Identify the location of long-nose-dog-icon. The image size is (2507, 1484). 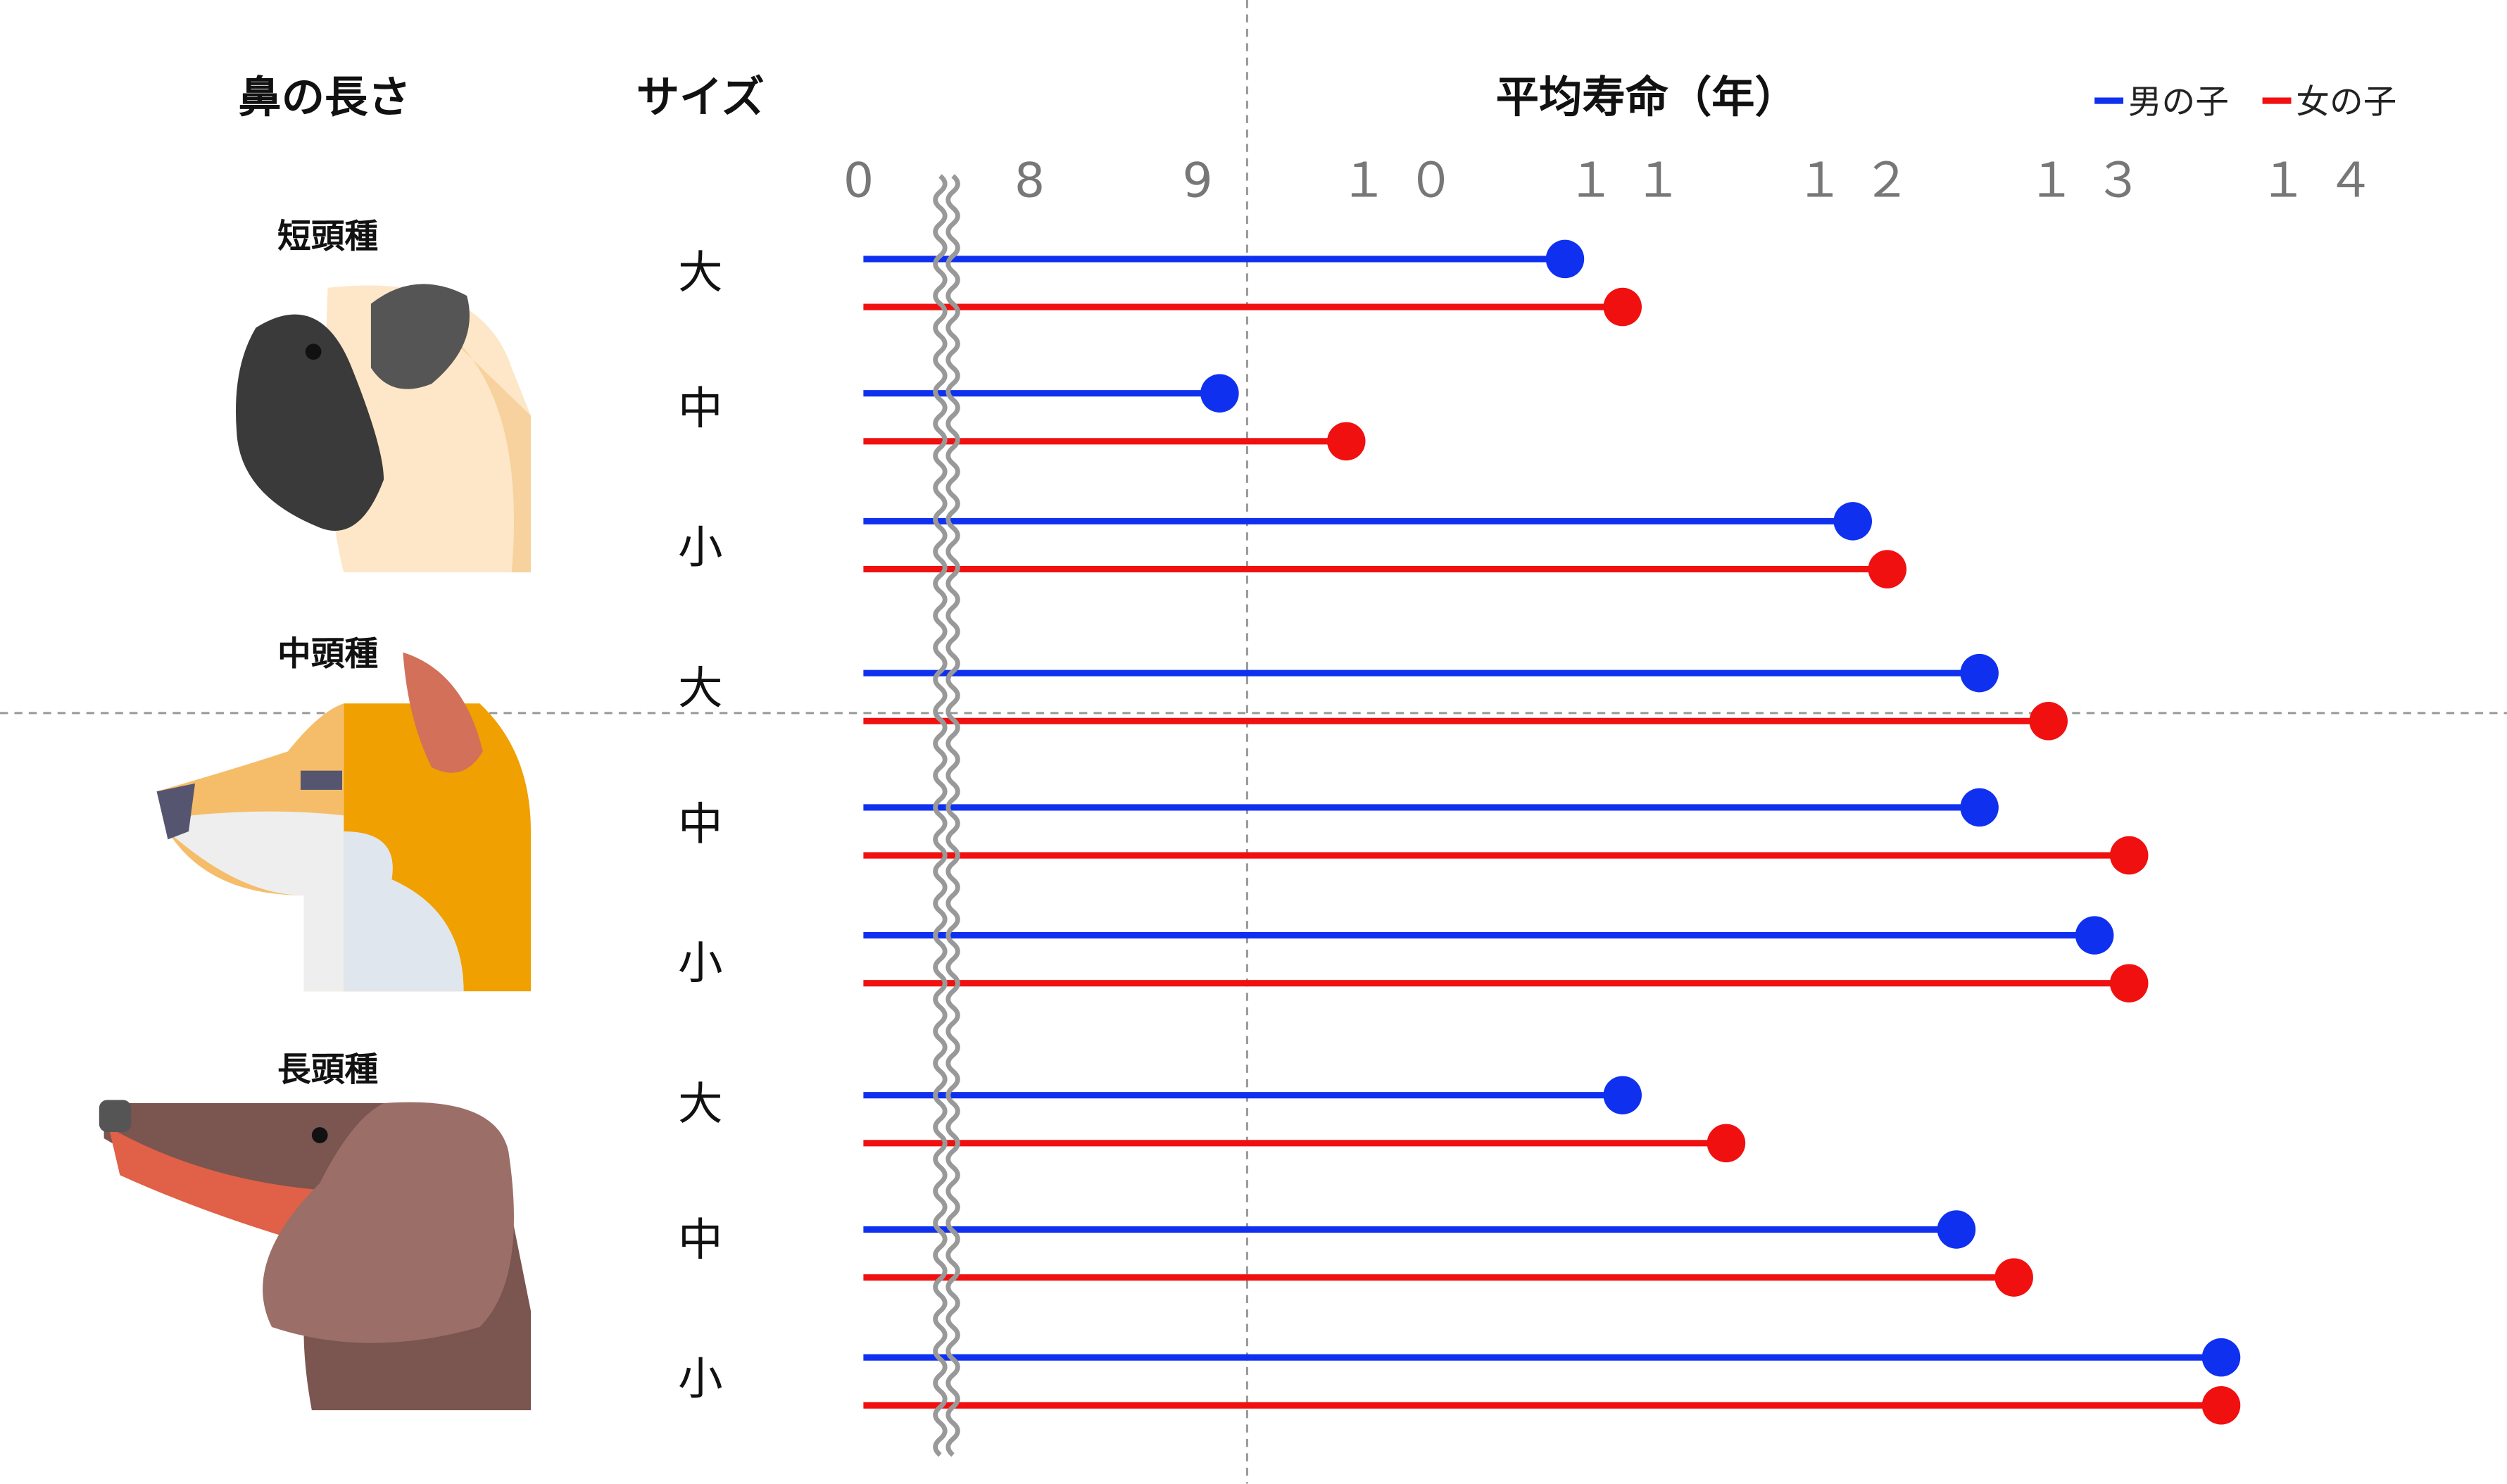
(316, 1255).